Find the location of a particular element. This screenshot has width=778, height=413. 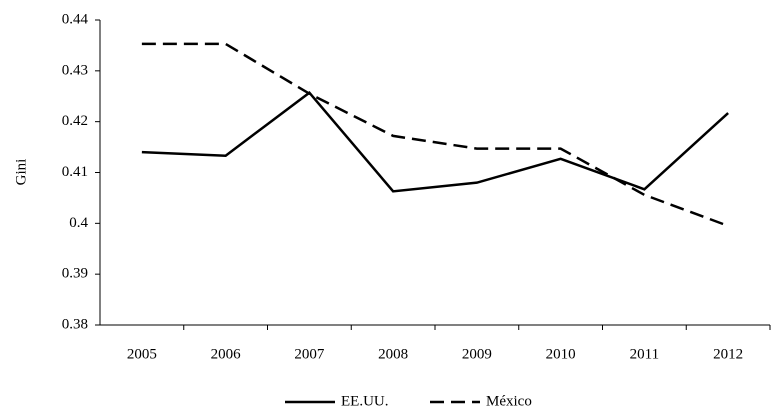

legend-label: México is located at coordinates (509, 401).